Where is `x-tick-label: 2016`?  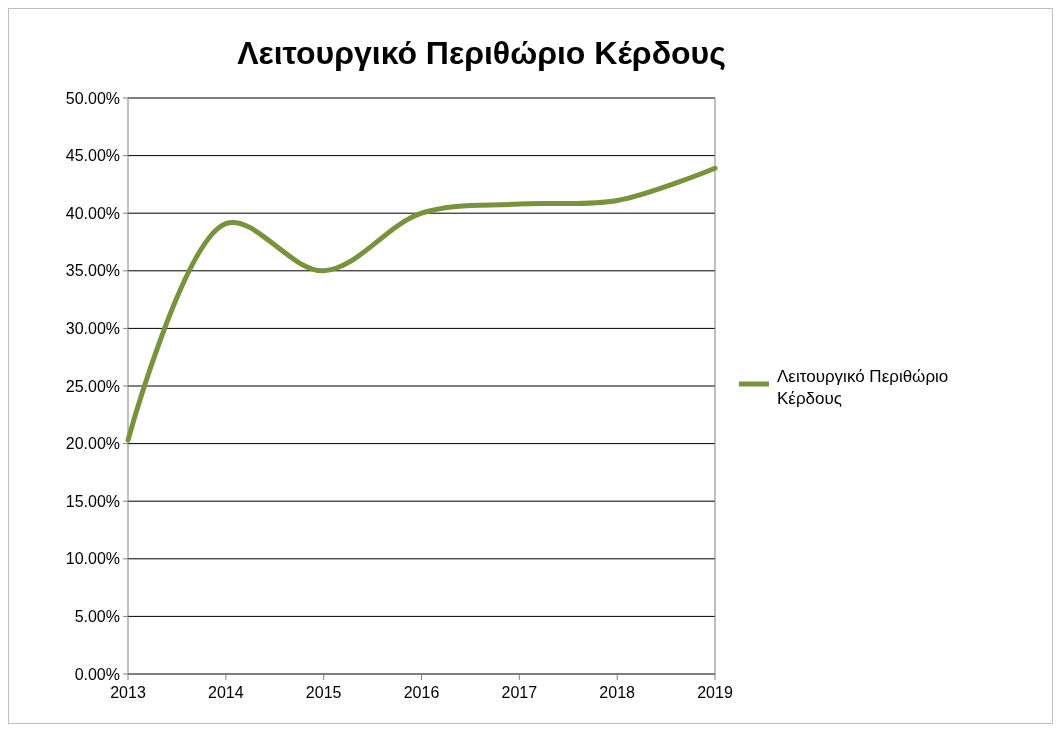
x-tick-label: 2016 is located at coordinates (421, 692).